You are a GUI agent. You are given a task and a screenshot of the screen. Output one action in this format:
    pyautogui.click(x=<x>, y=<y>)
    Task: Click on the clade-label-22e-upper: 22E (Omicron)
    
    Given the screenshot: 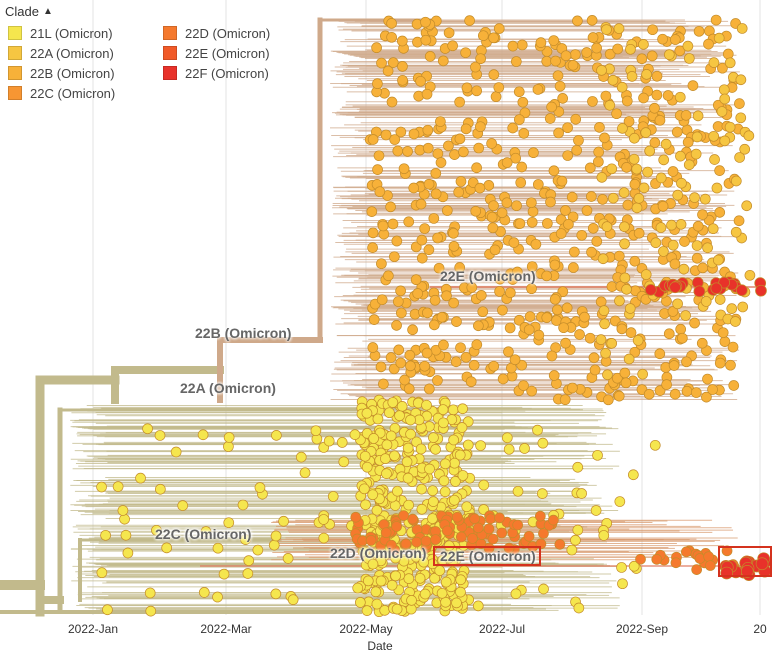 What is the action you would take?
    pyautogui.click(x=488, y=276)
    